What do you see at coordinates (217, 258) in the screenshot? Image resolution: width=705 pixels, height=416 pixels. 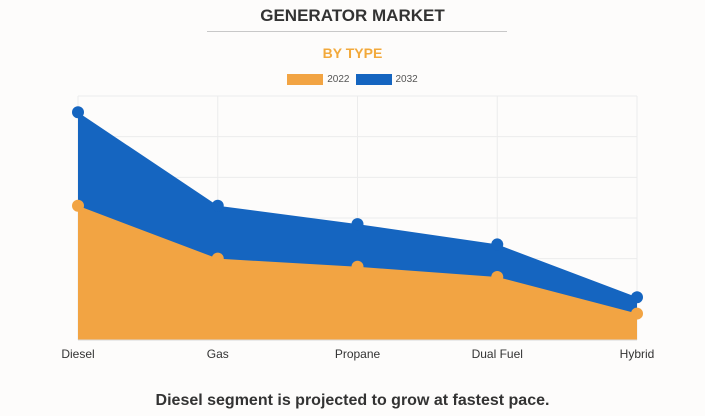 I see `data-point-2022-gas` at bounding box center [217, 258].